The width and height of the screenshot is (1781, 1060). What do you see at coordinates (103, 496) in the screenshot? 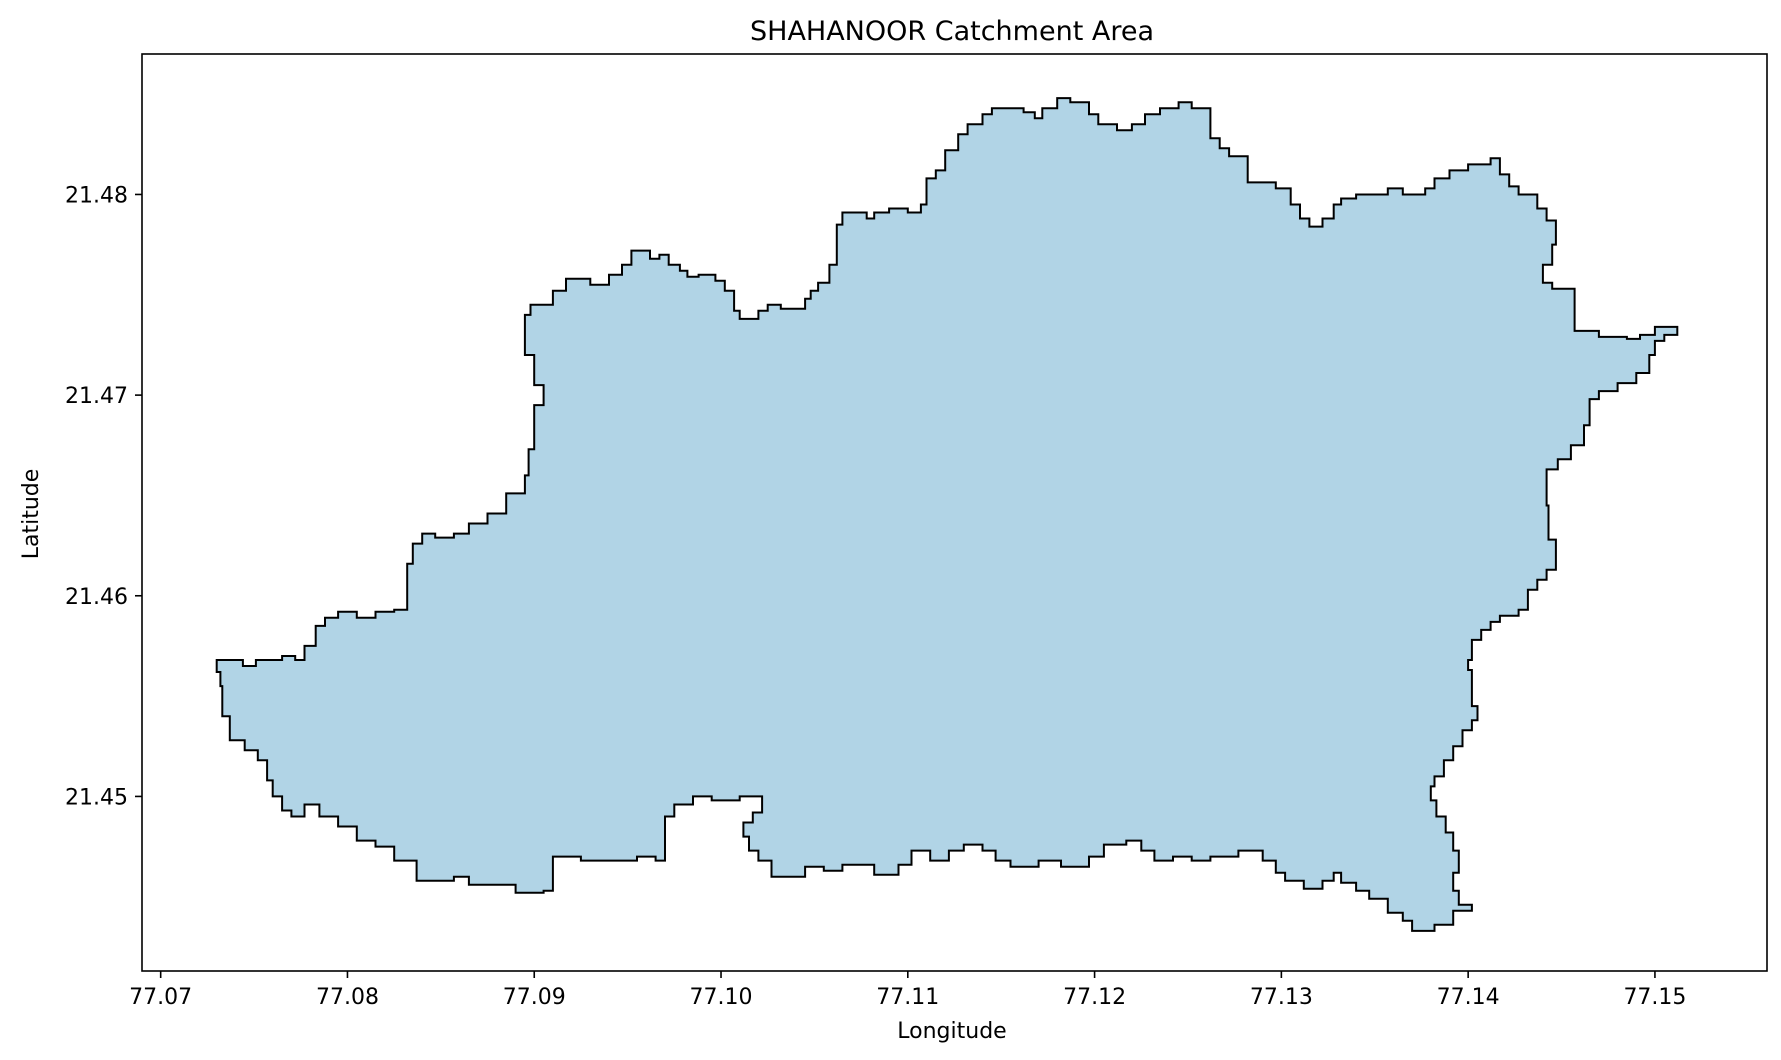
I see `y-axis: 21.45 21.46 21.47 21.48` at bounding box center [103, 496].